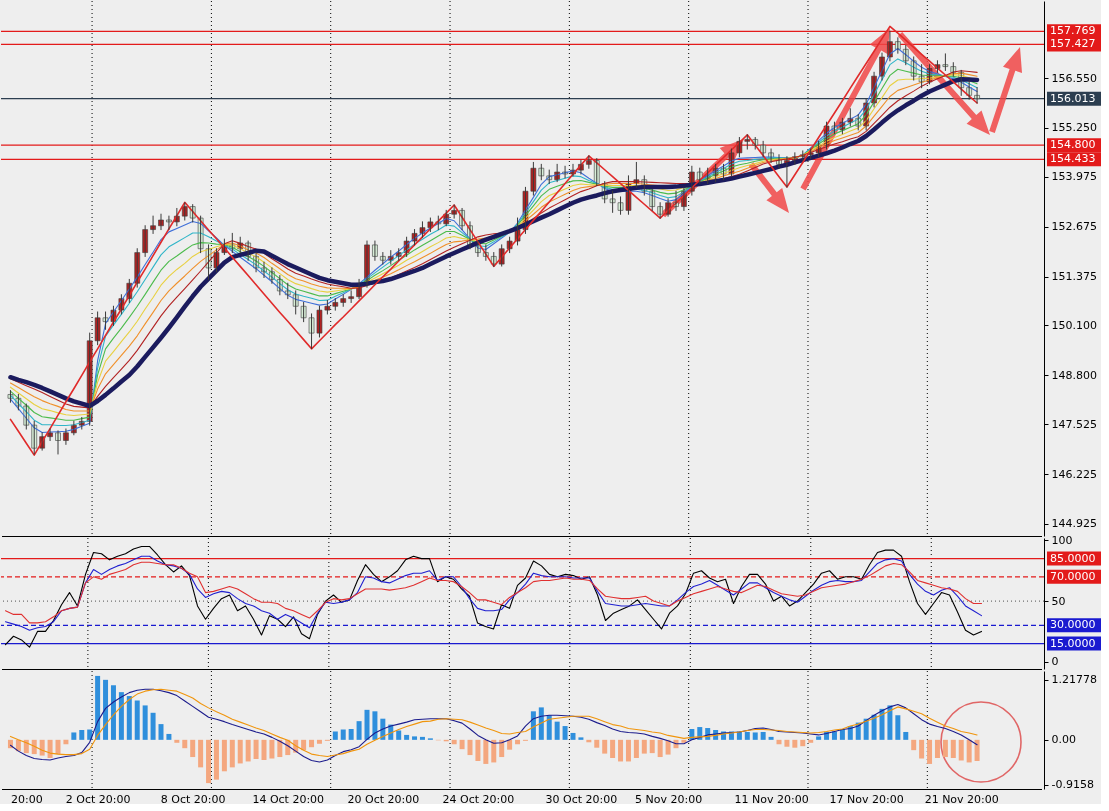  I want to click on ref-line-label: 154.433, so click(1073, 159).